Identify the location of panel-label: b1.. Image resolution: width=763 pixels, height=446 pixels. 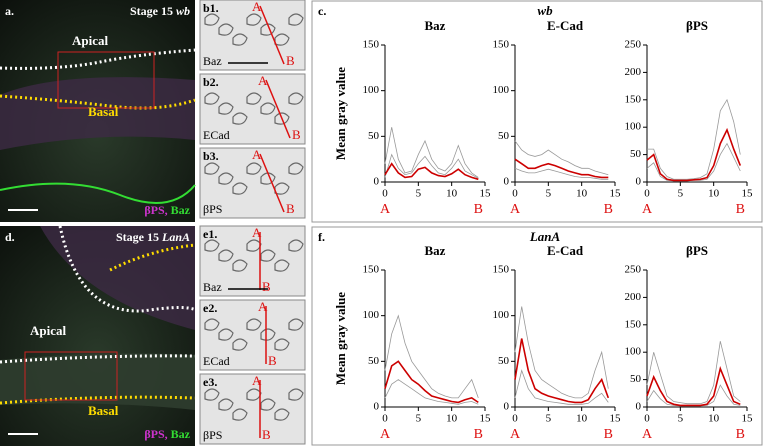
(211, 8).